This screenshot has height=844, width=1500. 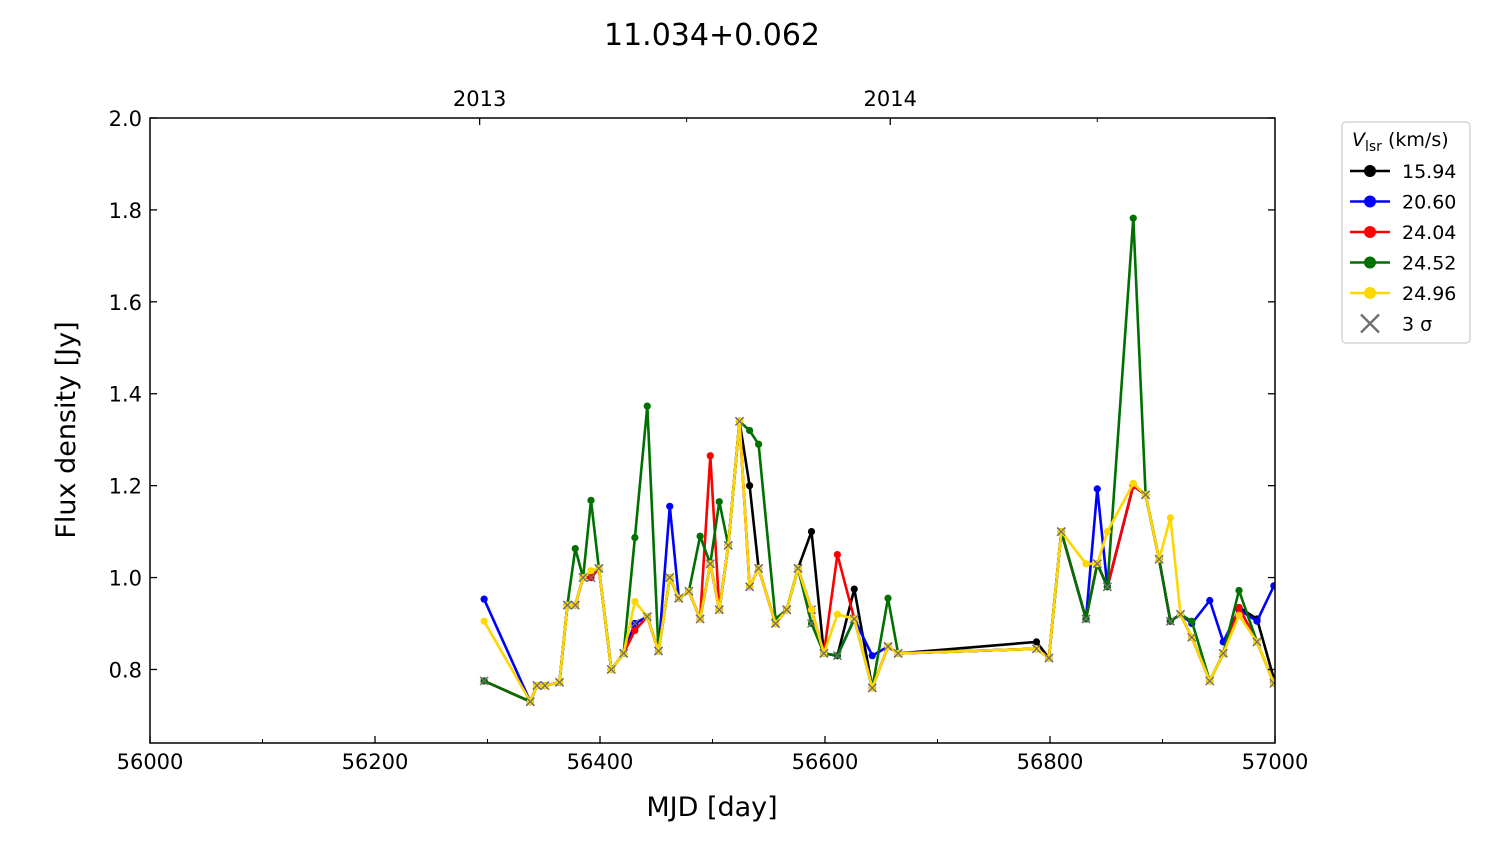 I want to click on y-tick-label: 1.8, so click(x=125, y=211).